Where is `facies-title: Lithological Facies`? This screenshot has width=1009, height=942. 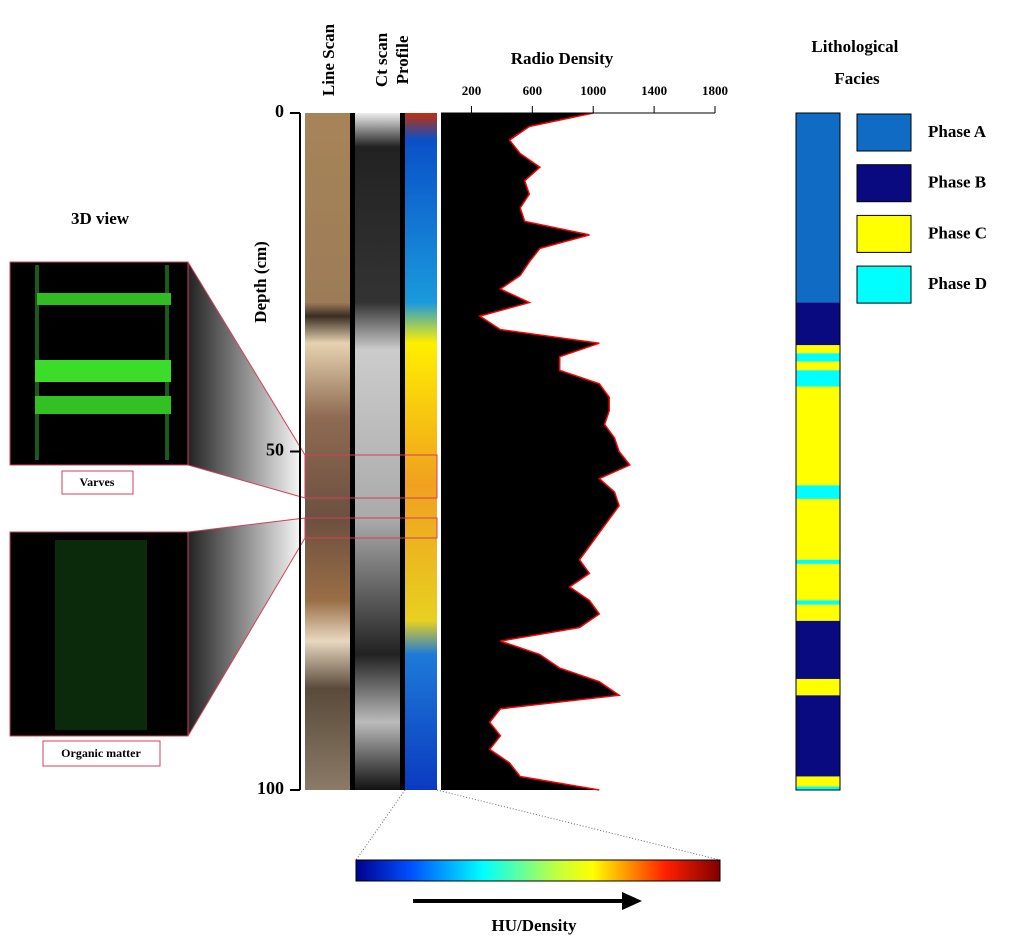 facies-title: Lithological Facies is located at coordinates (856, 62).